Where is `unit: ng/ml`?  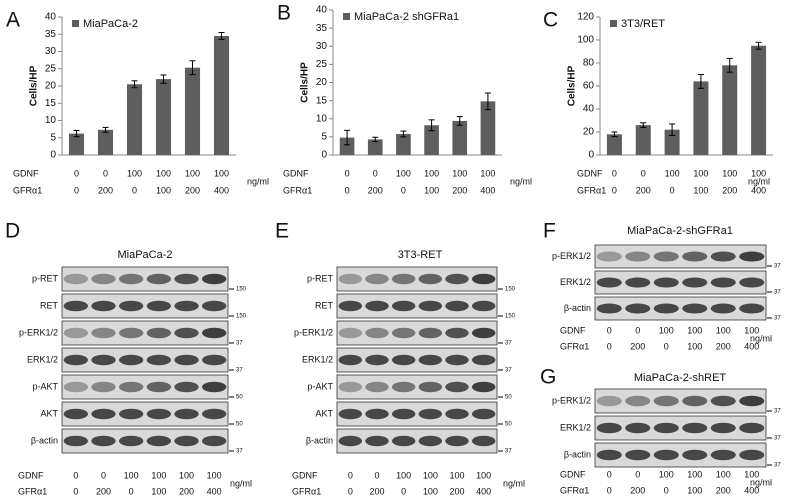 unit: ng/ml is located at coordinates (759, 181).